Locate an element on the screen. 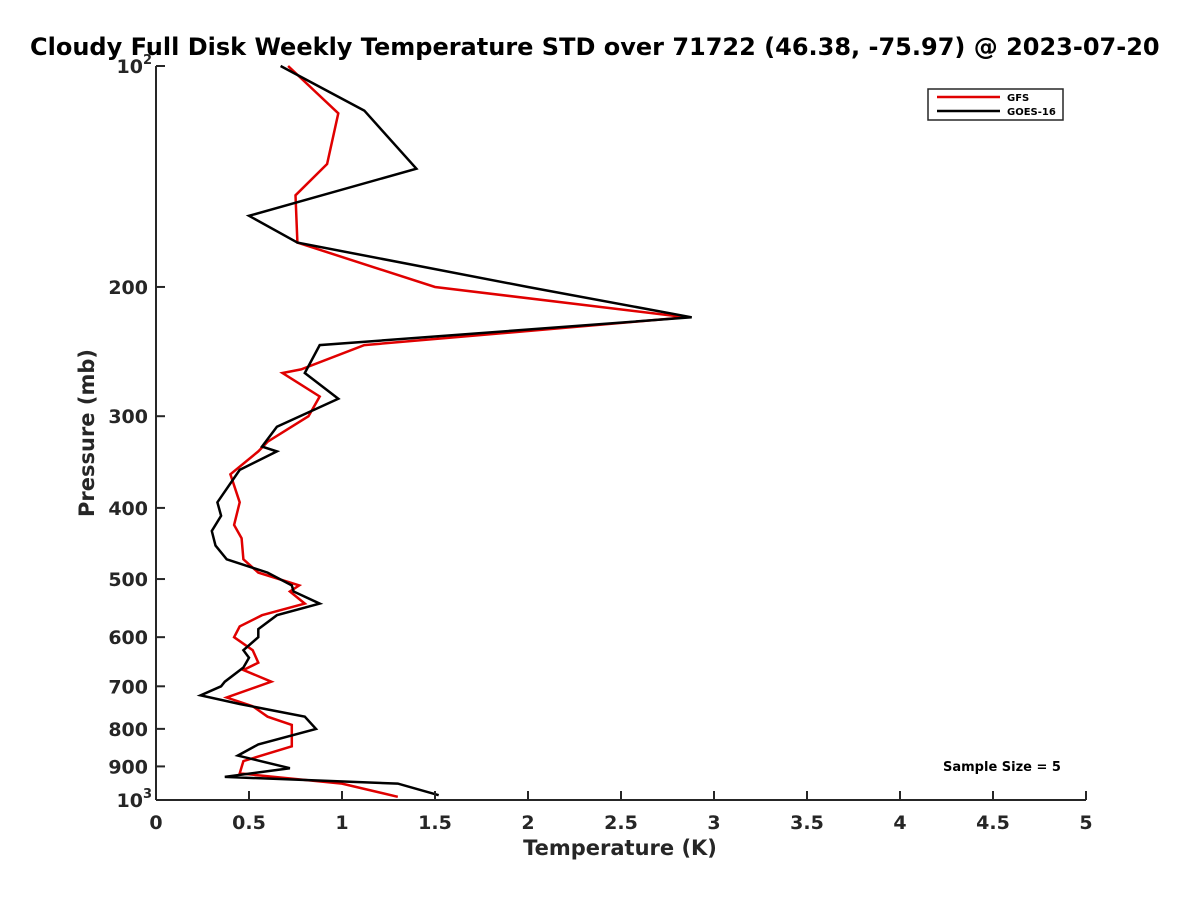 The height and width of the screenshot is (900, 1200). x-tick-label: 5 is located at coordinates (1085, 823).